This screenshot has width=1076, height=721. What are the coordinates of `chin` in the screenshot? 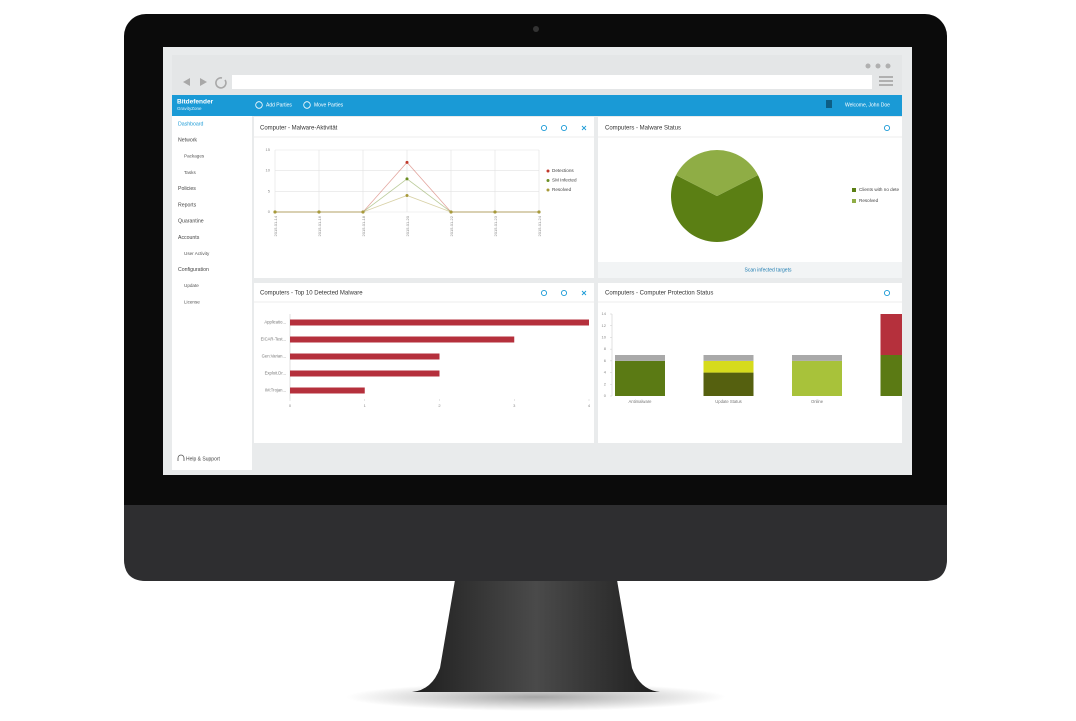 It's located at (535, 543).